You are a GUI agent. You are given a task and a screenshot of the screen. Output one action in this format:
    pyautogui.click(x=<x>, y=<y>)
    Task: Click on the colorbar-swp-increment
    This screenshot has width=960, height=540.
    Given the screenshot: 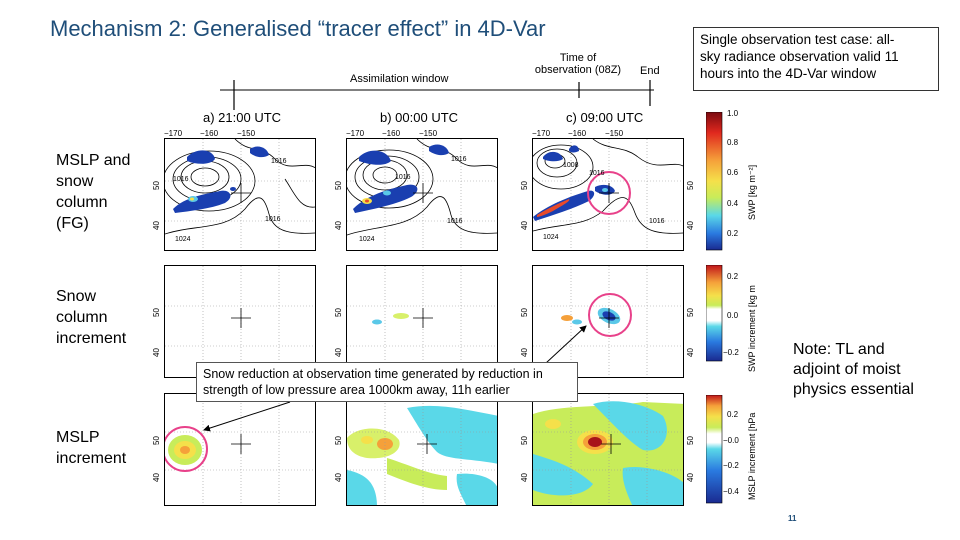 What is the action you would take?
    pyautogui.click(x=714, y=313)
    